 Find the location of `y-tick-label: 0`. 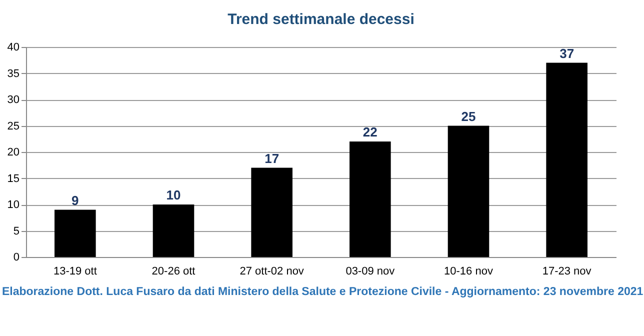

y-tick-label: 0 is located at coordinates (16, 258).